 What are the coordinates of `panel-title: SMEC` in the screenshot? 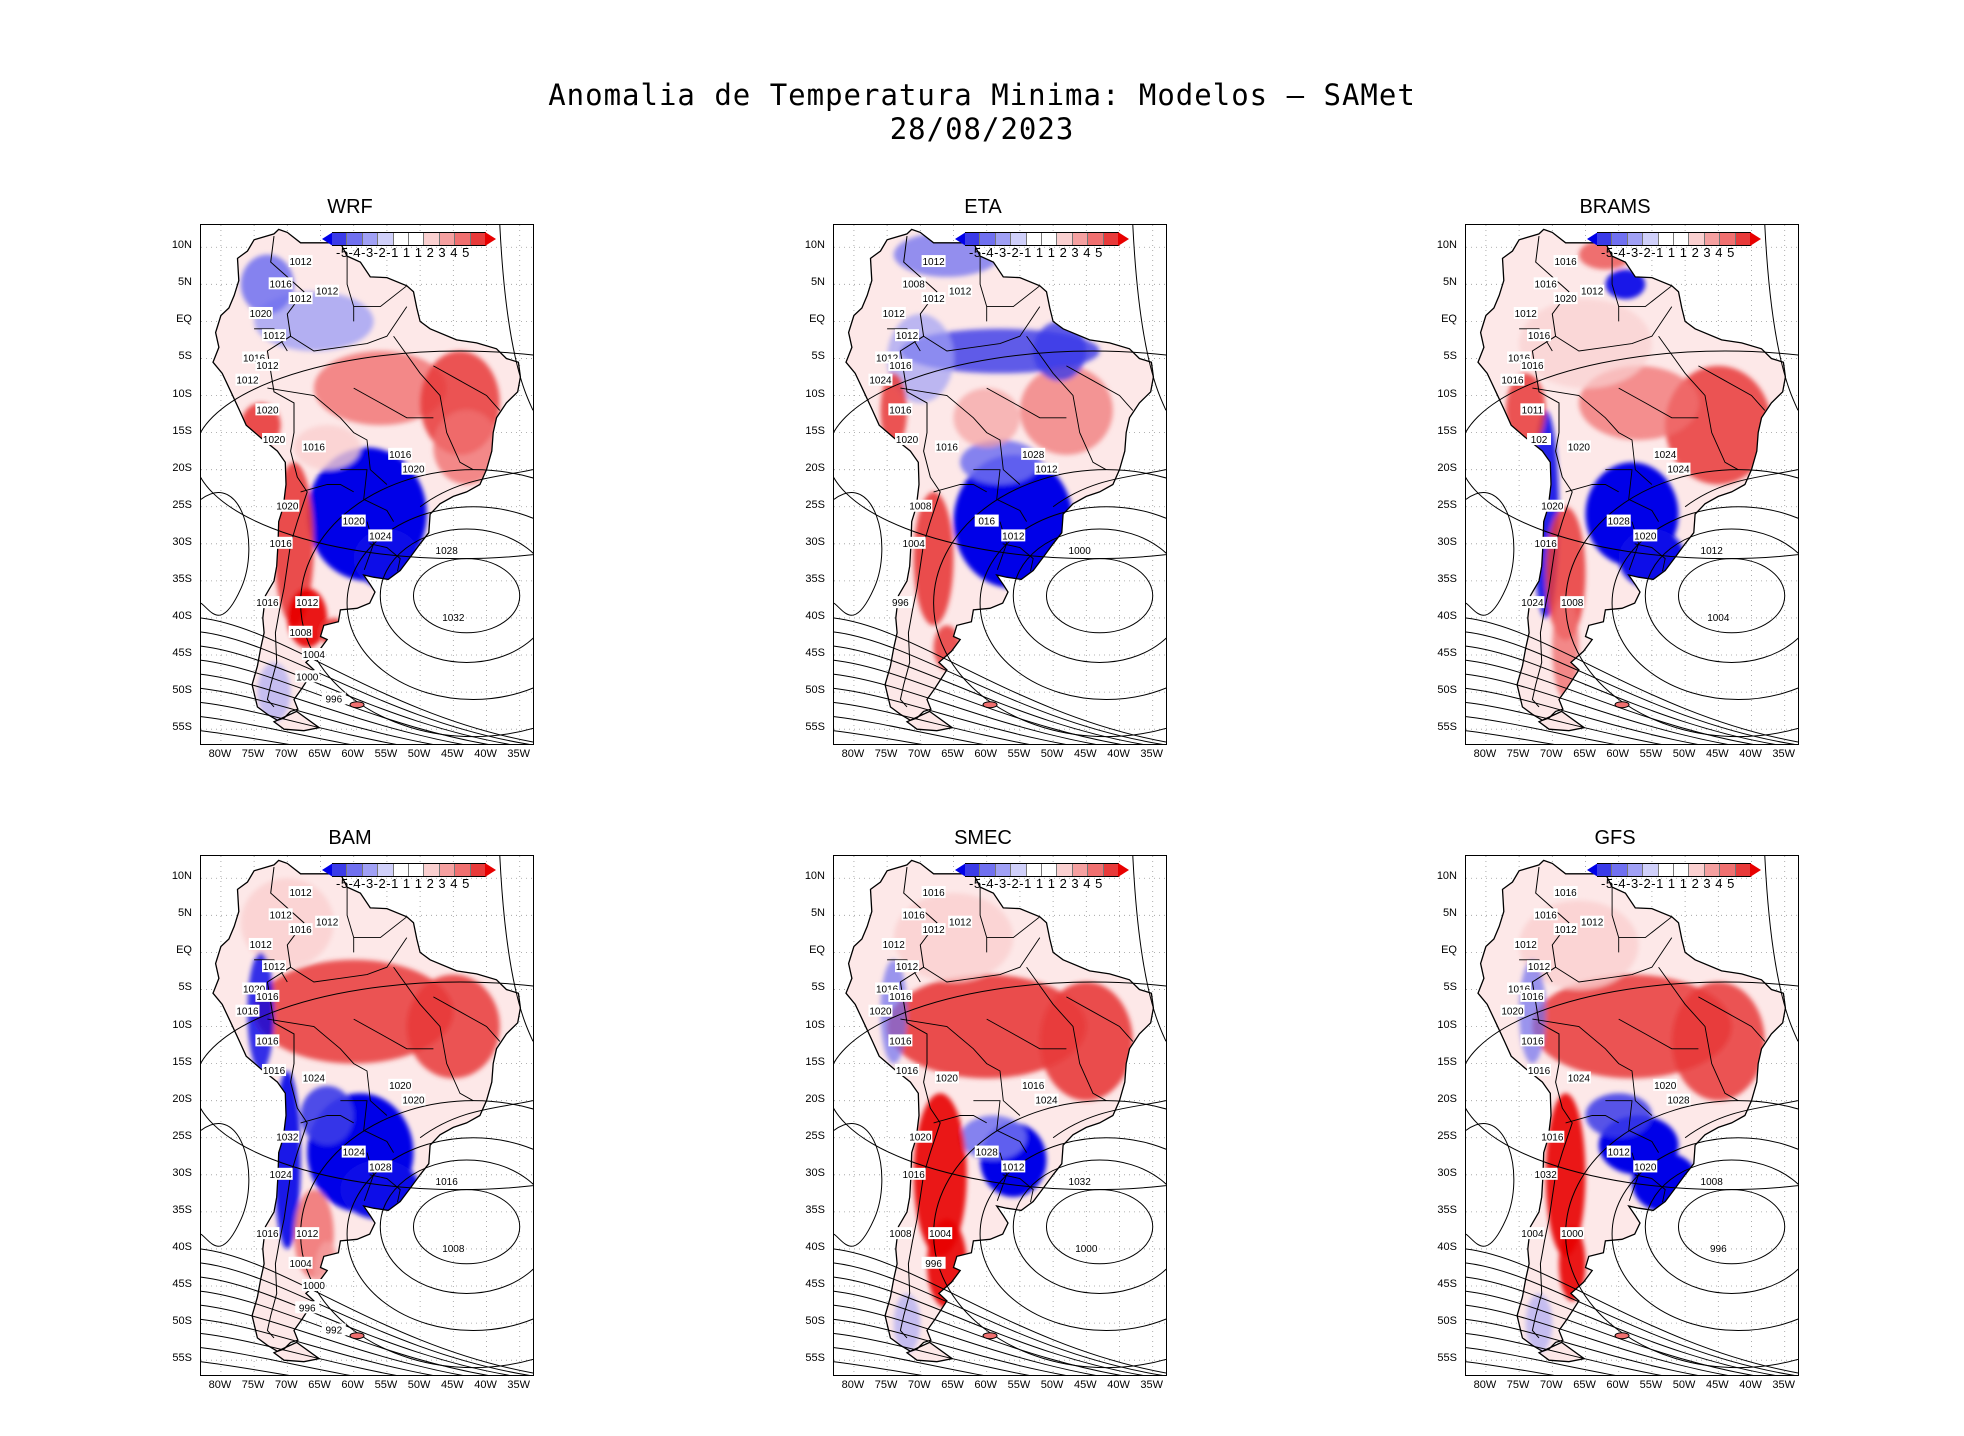 It's located at (983, 838).